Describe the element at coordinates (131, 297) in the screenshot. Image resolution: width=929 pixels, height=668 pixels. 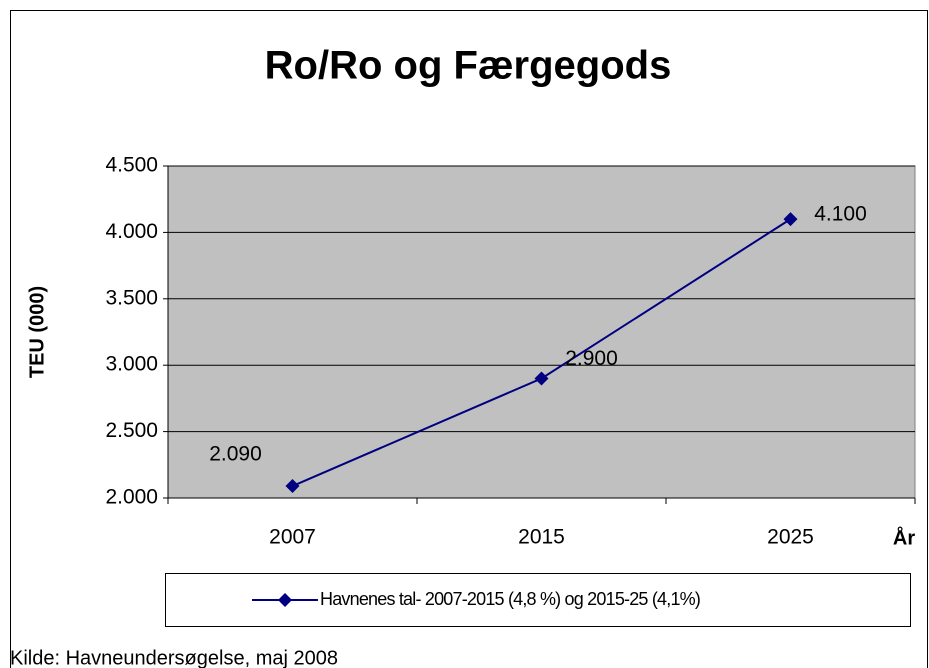
I see `y-tick-label: 3.500` at that location.